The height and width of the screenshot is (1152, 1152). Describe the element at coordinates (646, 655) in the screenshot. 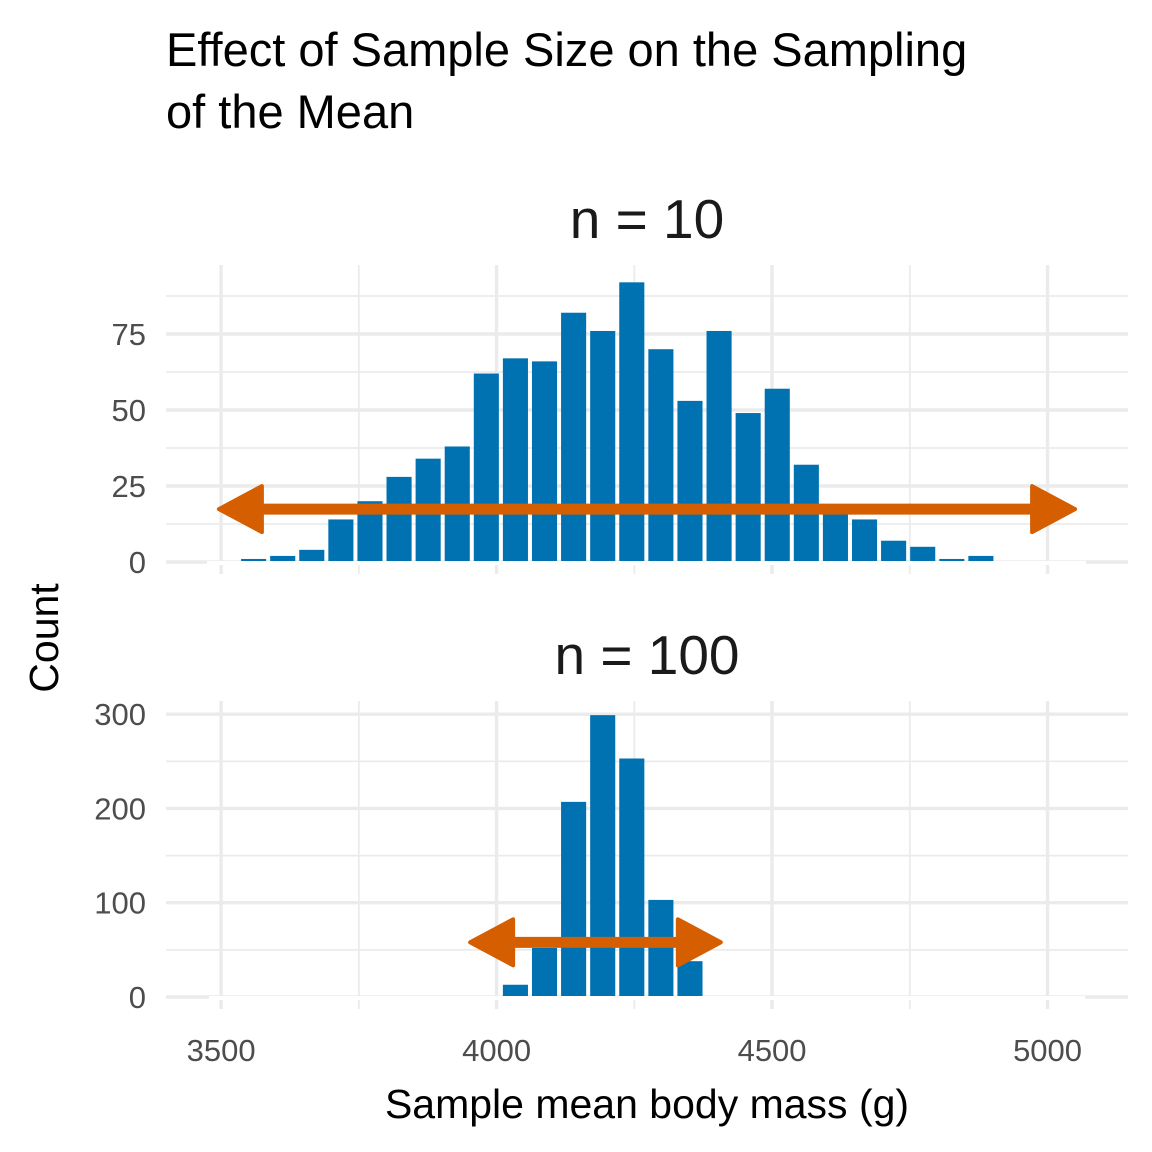

I see `facet-label-n100: n = 100` at that location.